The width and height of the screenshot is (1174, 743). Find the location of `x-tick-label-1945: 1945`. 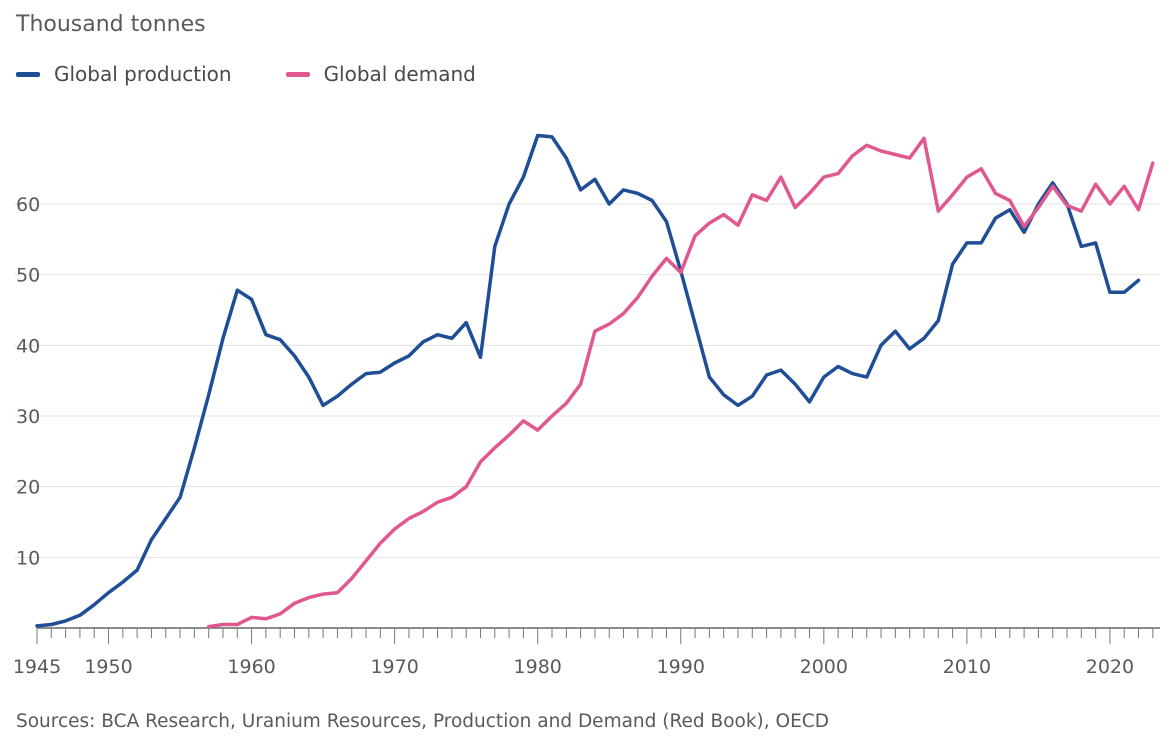

x-tick-label-1945: 1945 is located at coordinates (37, 667).